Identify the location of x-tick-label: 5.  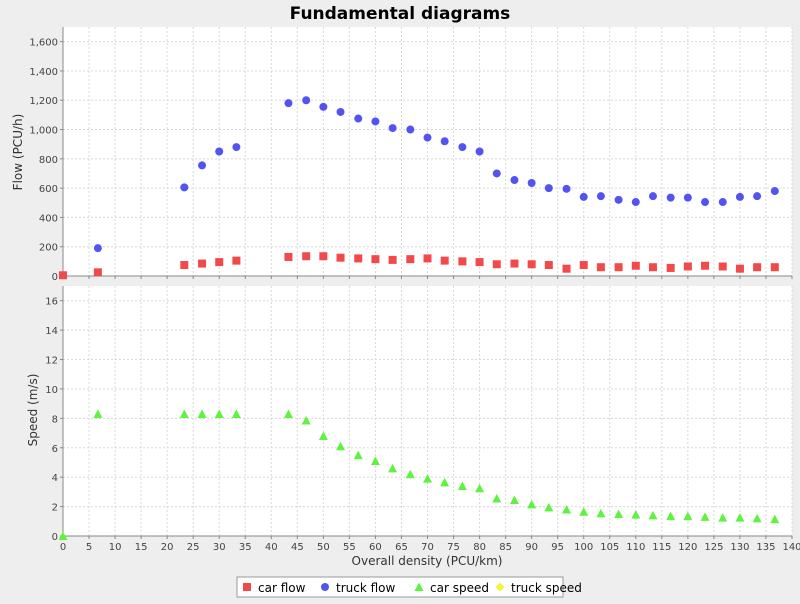
(89, 547).